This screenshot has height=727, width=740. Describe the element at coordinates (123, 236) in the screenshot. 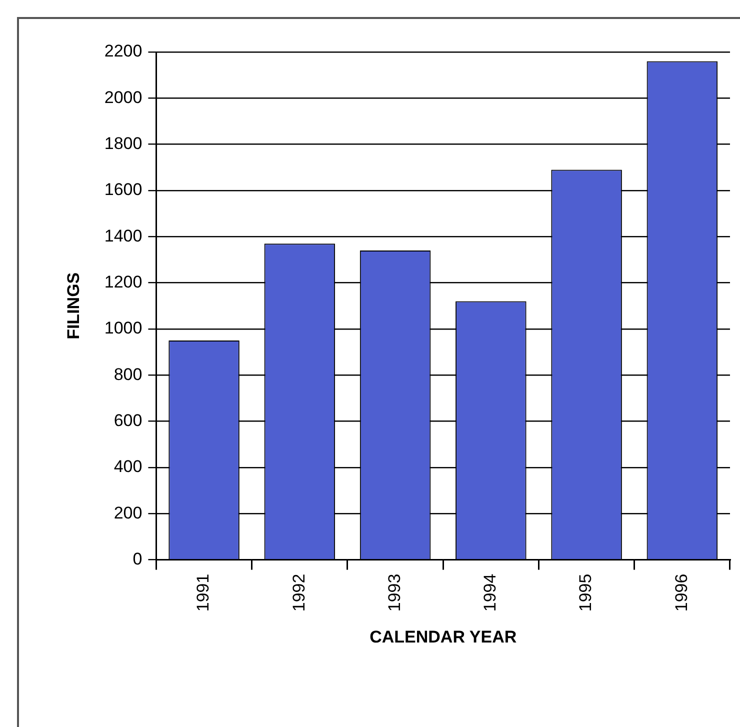

I see `y-tick-label: 1400` at that location.